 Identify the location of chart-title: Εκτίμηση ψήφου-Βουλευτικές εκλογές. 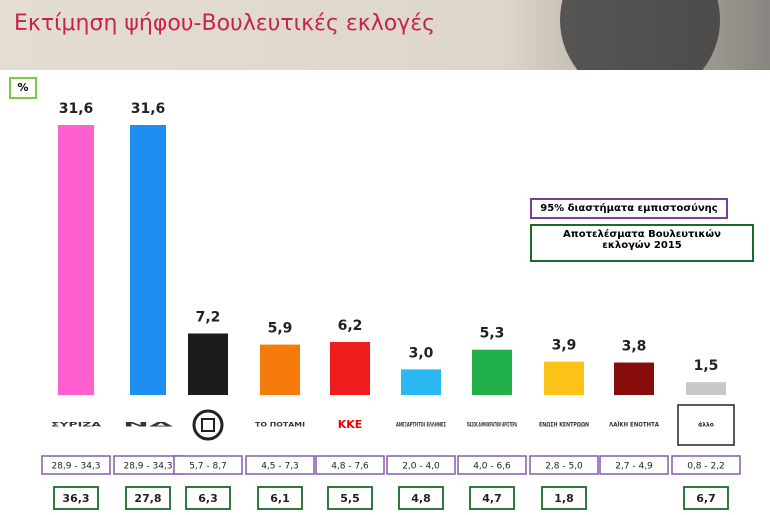
(224, 23).